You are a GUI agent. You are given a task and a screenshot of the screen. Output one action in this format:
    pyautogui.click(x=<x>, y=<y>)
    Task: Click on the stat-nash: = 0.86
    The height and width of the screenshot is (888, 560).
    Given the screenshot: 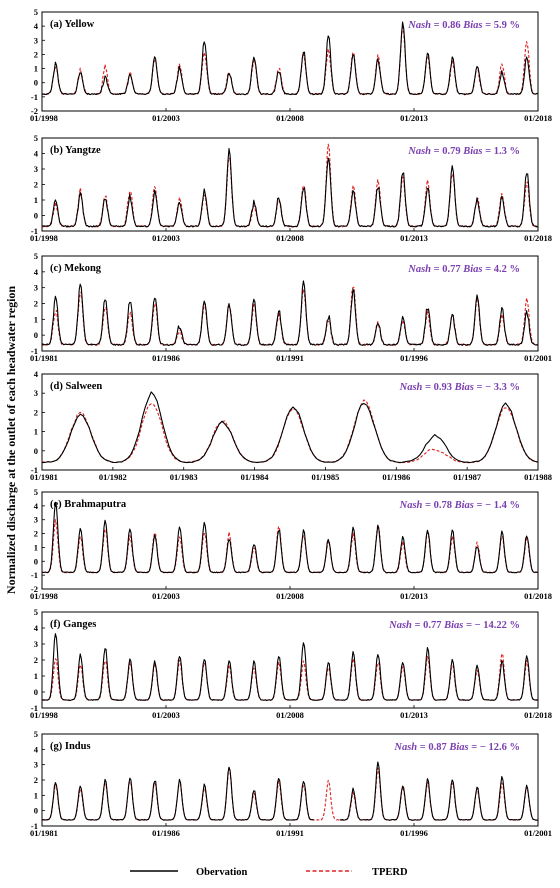 What is the action you would take?
    pyautogui.click(x=447, y=25)
    